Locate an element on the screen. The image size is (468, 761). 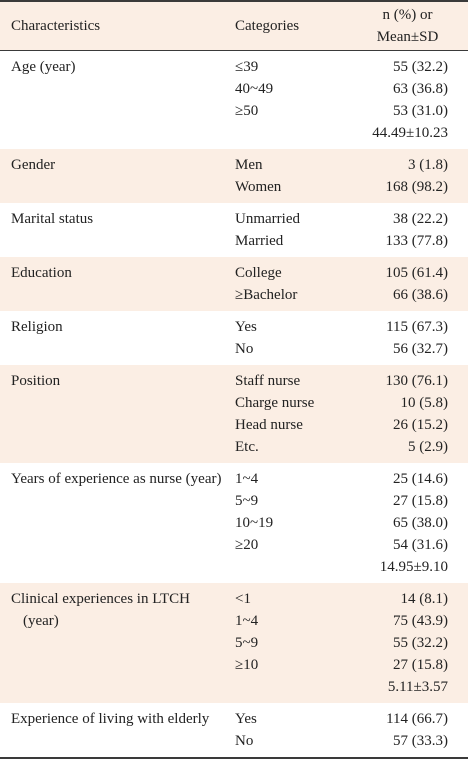
category: ≥20 is located at coordinates (247, 545).